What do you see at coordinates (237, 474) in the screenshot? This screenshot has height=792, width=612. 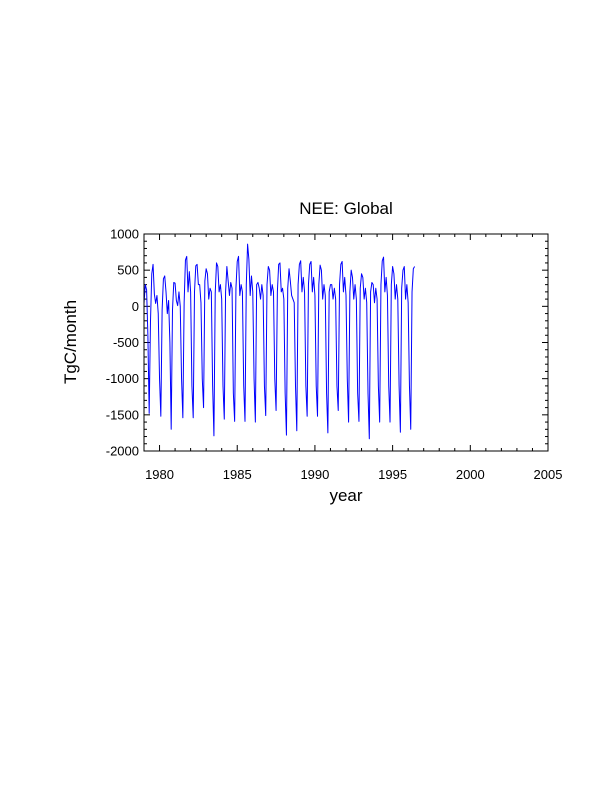 I see `x-tick-label: 1985` at bounding box center [237, 474].